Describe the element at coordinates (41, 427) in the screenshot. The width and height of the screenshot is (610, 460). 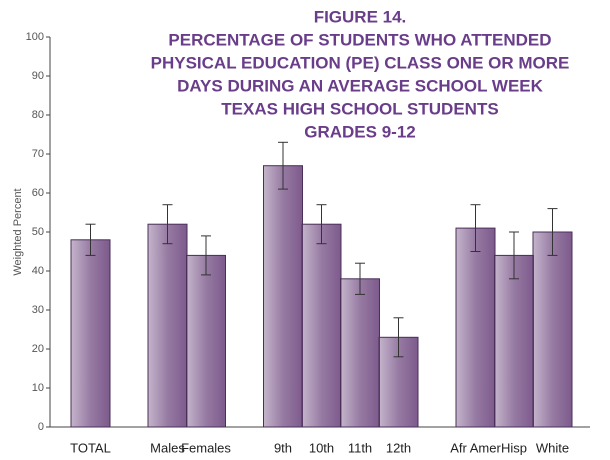
I see `y-tick-label: 0` at that location.